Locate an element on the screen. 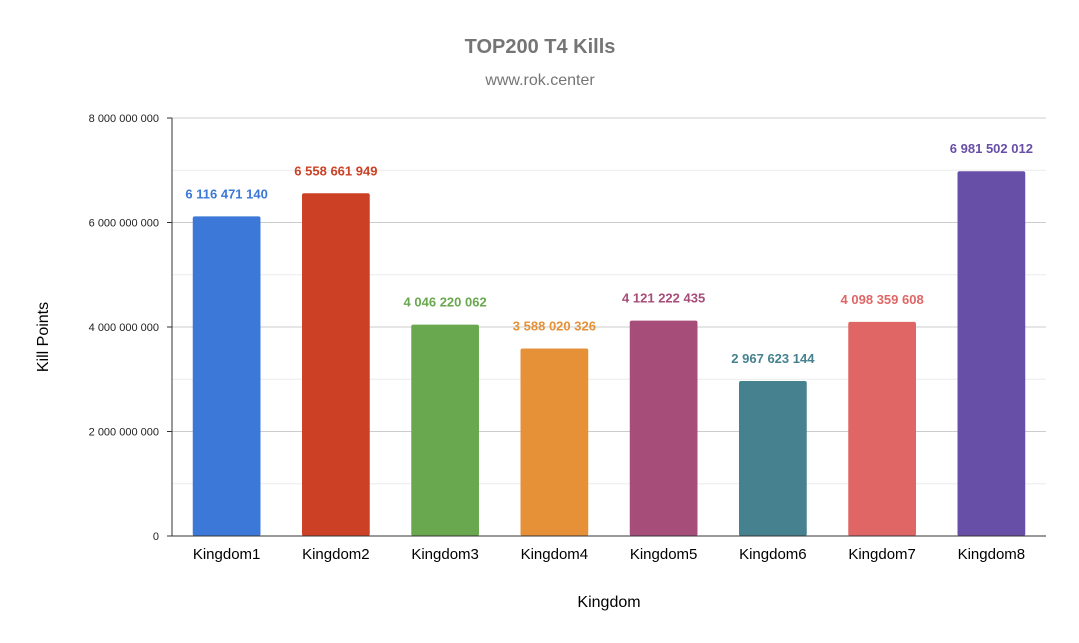 This screenshot has height=643, width=1079. bar-kingdom4 is located at coordinates (554, 442).